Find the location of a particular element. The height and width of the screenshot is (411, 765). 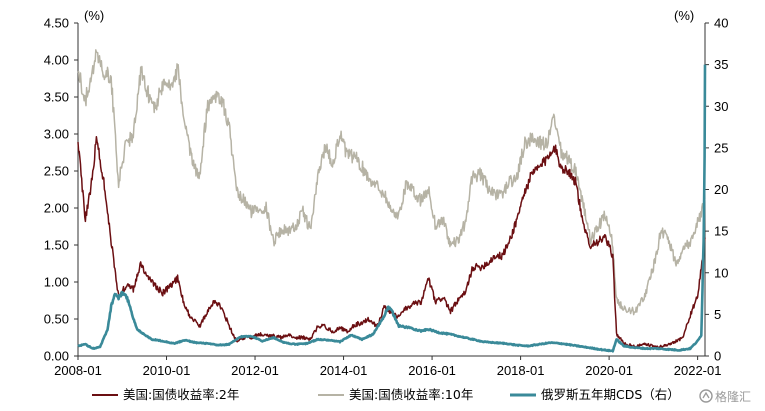

left-tick-label: 3.00 is located at coordinates (56, 134).